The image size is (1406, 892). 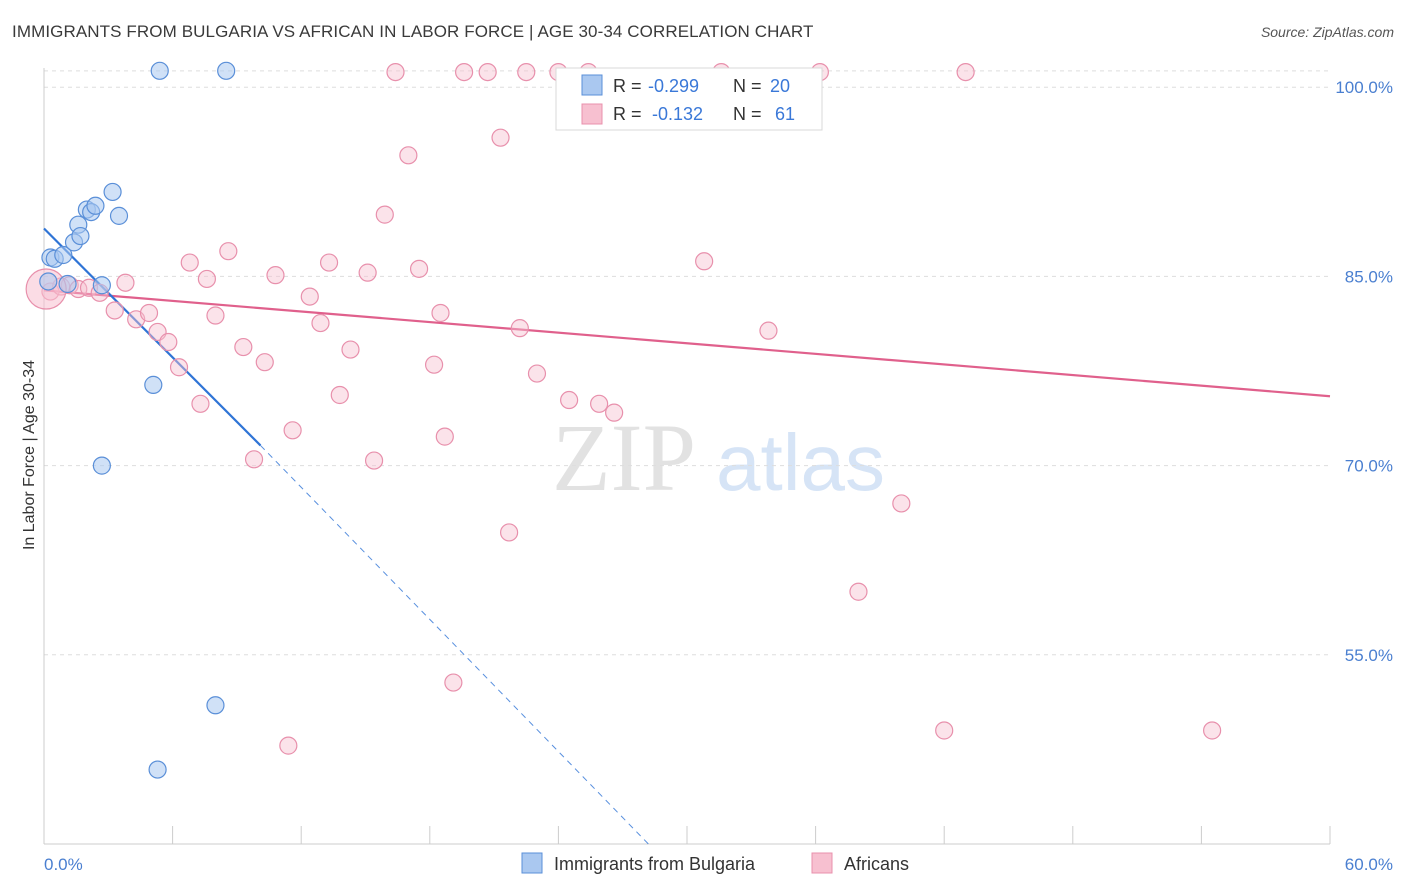 What do you see at coordinates (689, 99) in the screenshot?
I see `stats-legend: R = -0.299 N = 20 R = -0.132 N = 61` at bounding box center [689, 99].